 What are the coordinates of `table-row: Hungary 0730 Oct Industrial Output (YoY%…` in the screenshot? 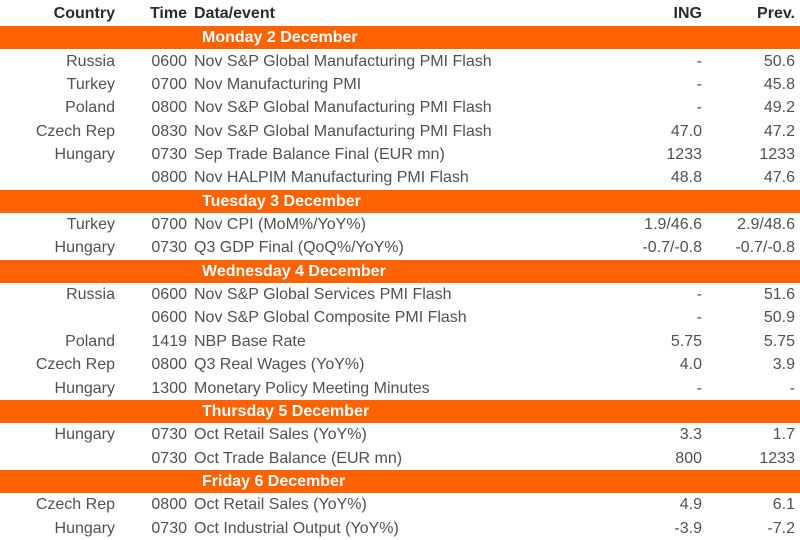 It's located at (400, 528).